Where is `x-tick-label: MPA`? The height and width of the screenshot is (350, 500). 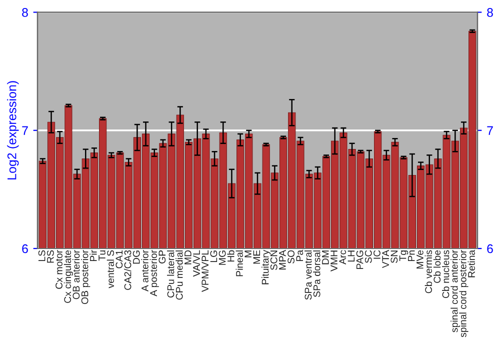
x-tick-label: MPA is located at coordinates (282, 260).